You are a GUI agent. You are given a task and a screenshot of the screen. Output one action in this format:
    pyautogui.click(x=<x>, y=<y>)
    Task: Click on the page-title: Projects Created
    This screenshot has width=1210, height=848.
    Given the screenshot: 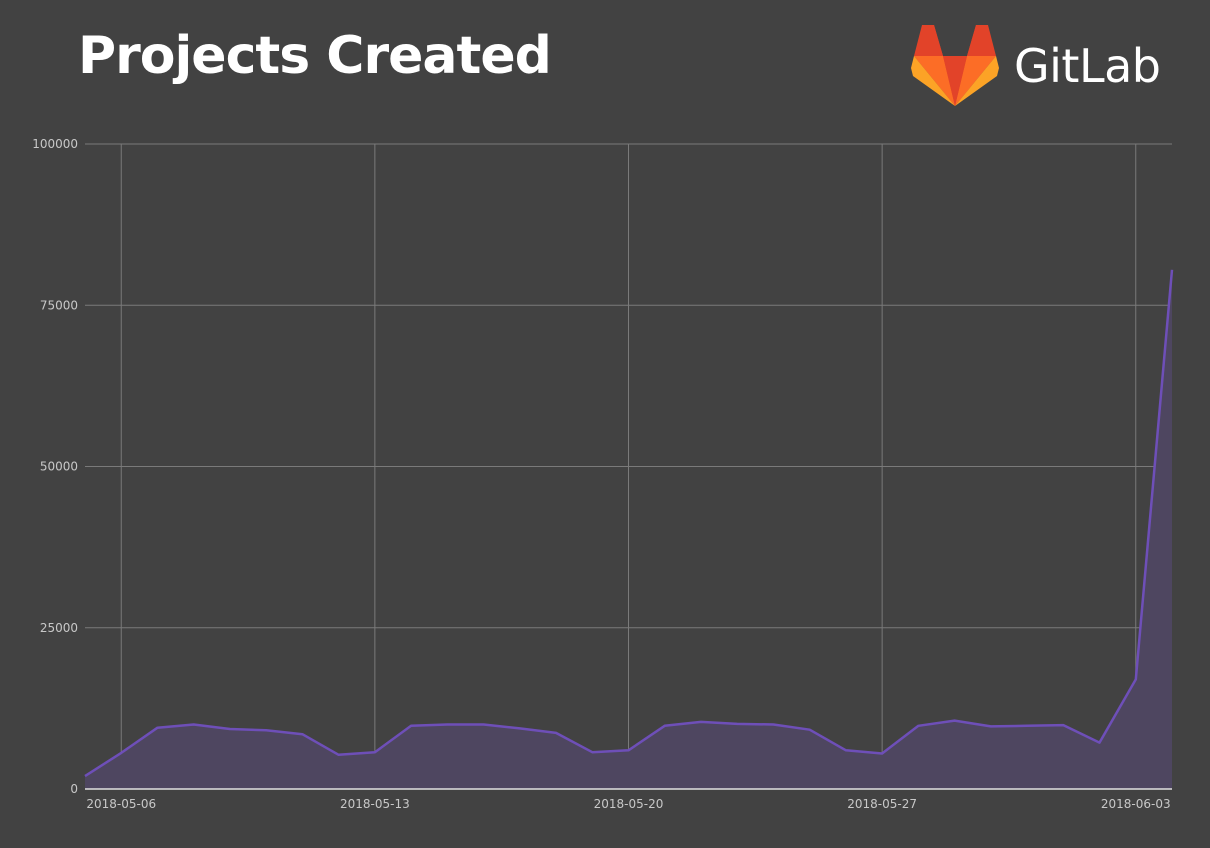 What is the action you would take?
    pyautogui.click(x=315, y=56)
    